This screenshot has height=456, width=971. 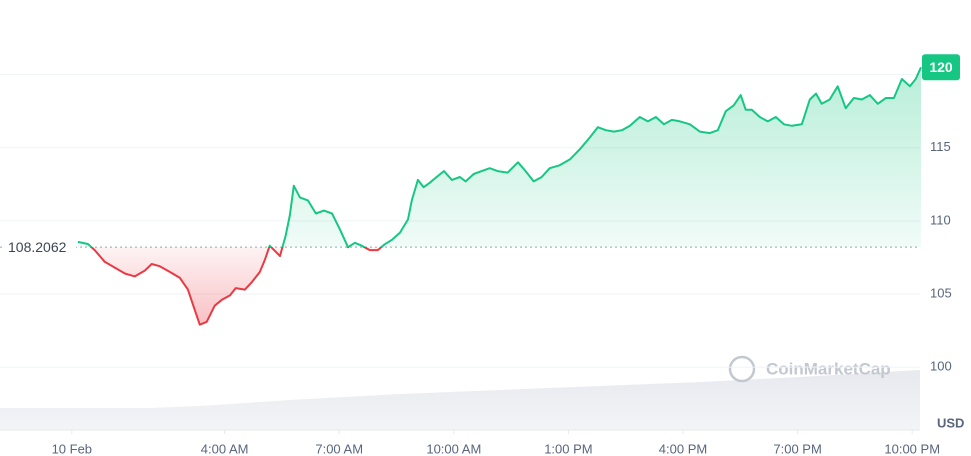 I want to click on volume-area, so click(x=460, y=400).